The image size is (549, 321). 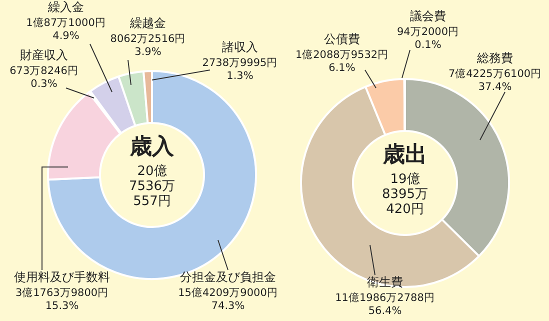 What do you see at coordinates (405, 194) in the screenshot?
I see `text: 19億 8395万 420円` at bounding box center [405, 194].